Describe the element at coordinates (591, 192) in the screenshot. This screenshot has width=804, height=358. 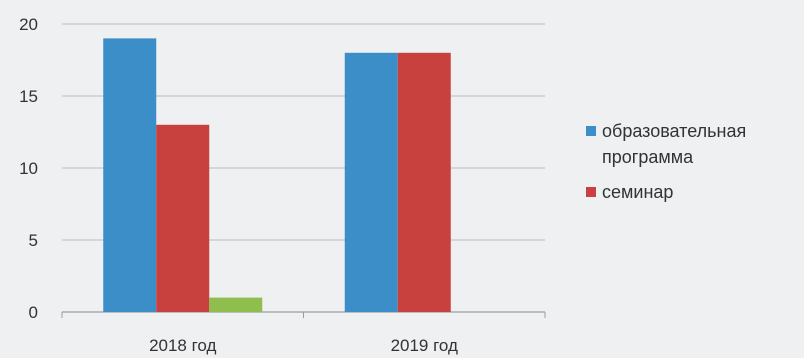
I see `legend-swatch-seminar` at that location.